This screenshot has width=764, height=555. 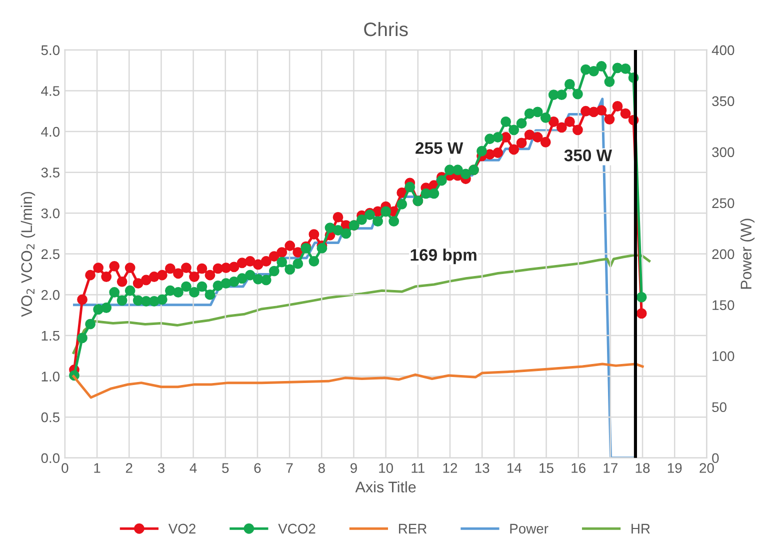 What do you see at coordinates (482, 468) in the screenshot?
I see `x-tick-label: 13` at bounding box center [482, 468].